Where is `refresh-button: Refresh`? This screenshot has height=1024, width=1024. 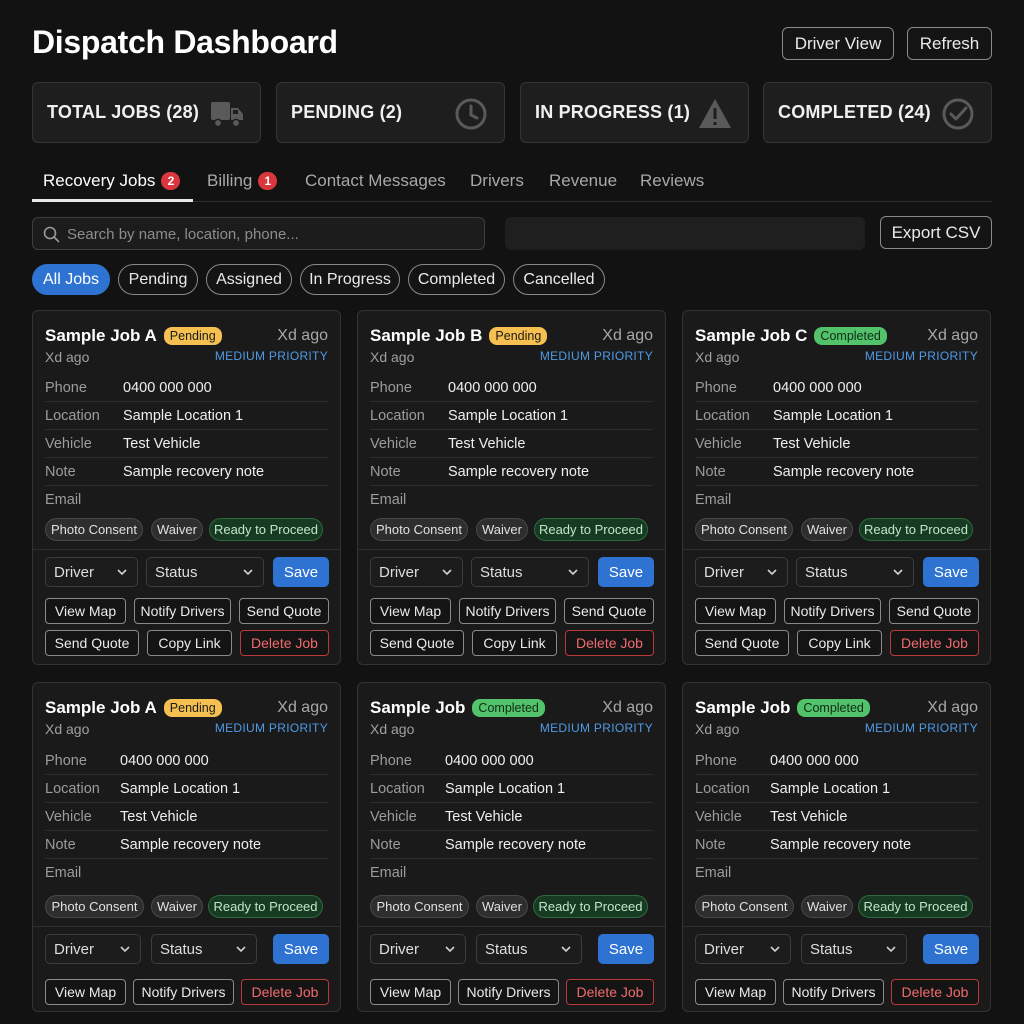 refresh-button: Refresh is located at coordinates (949, 43).